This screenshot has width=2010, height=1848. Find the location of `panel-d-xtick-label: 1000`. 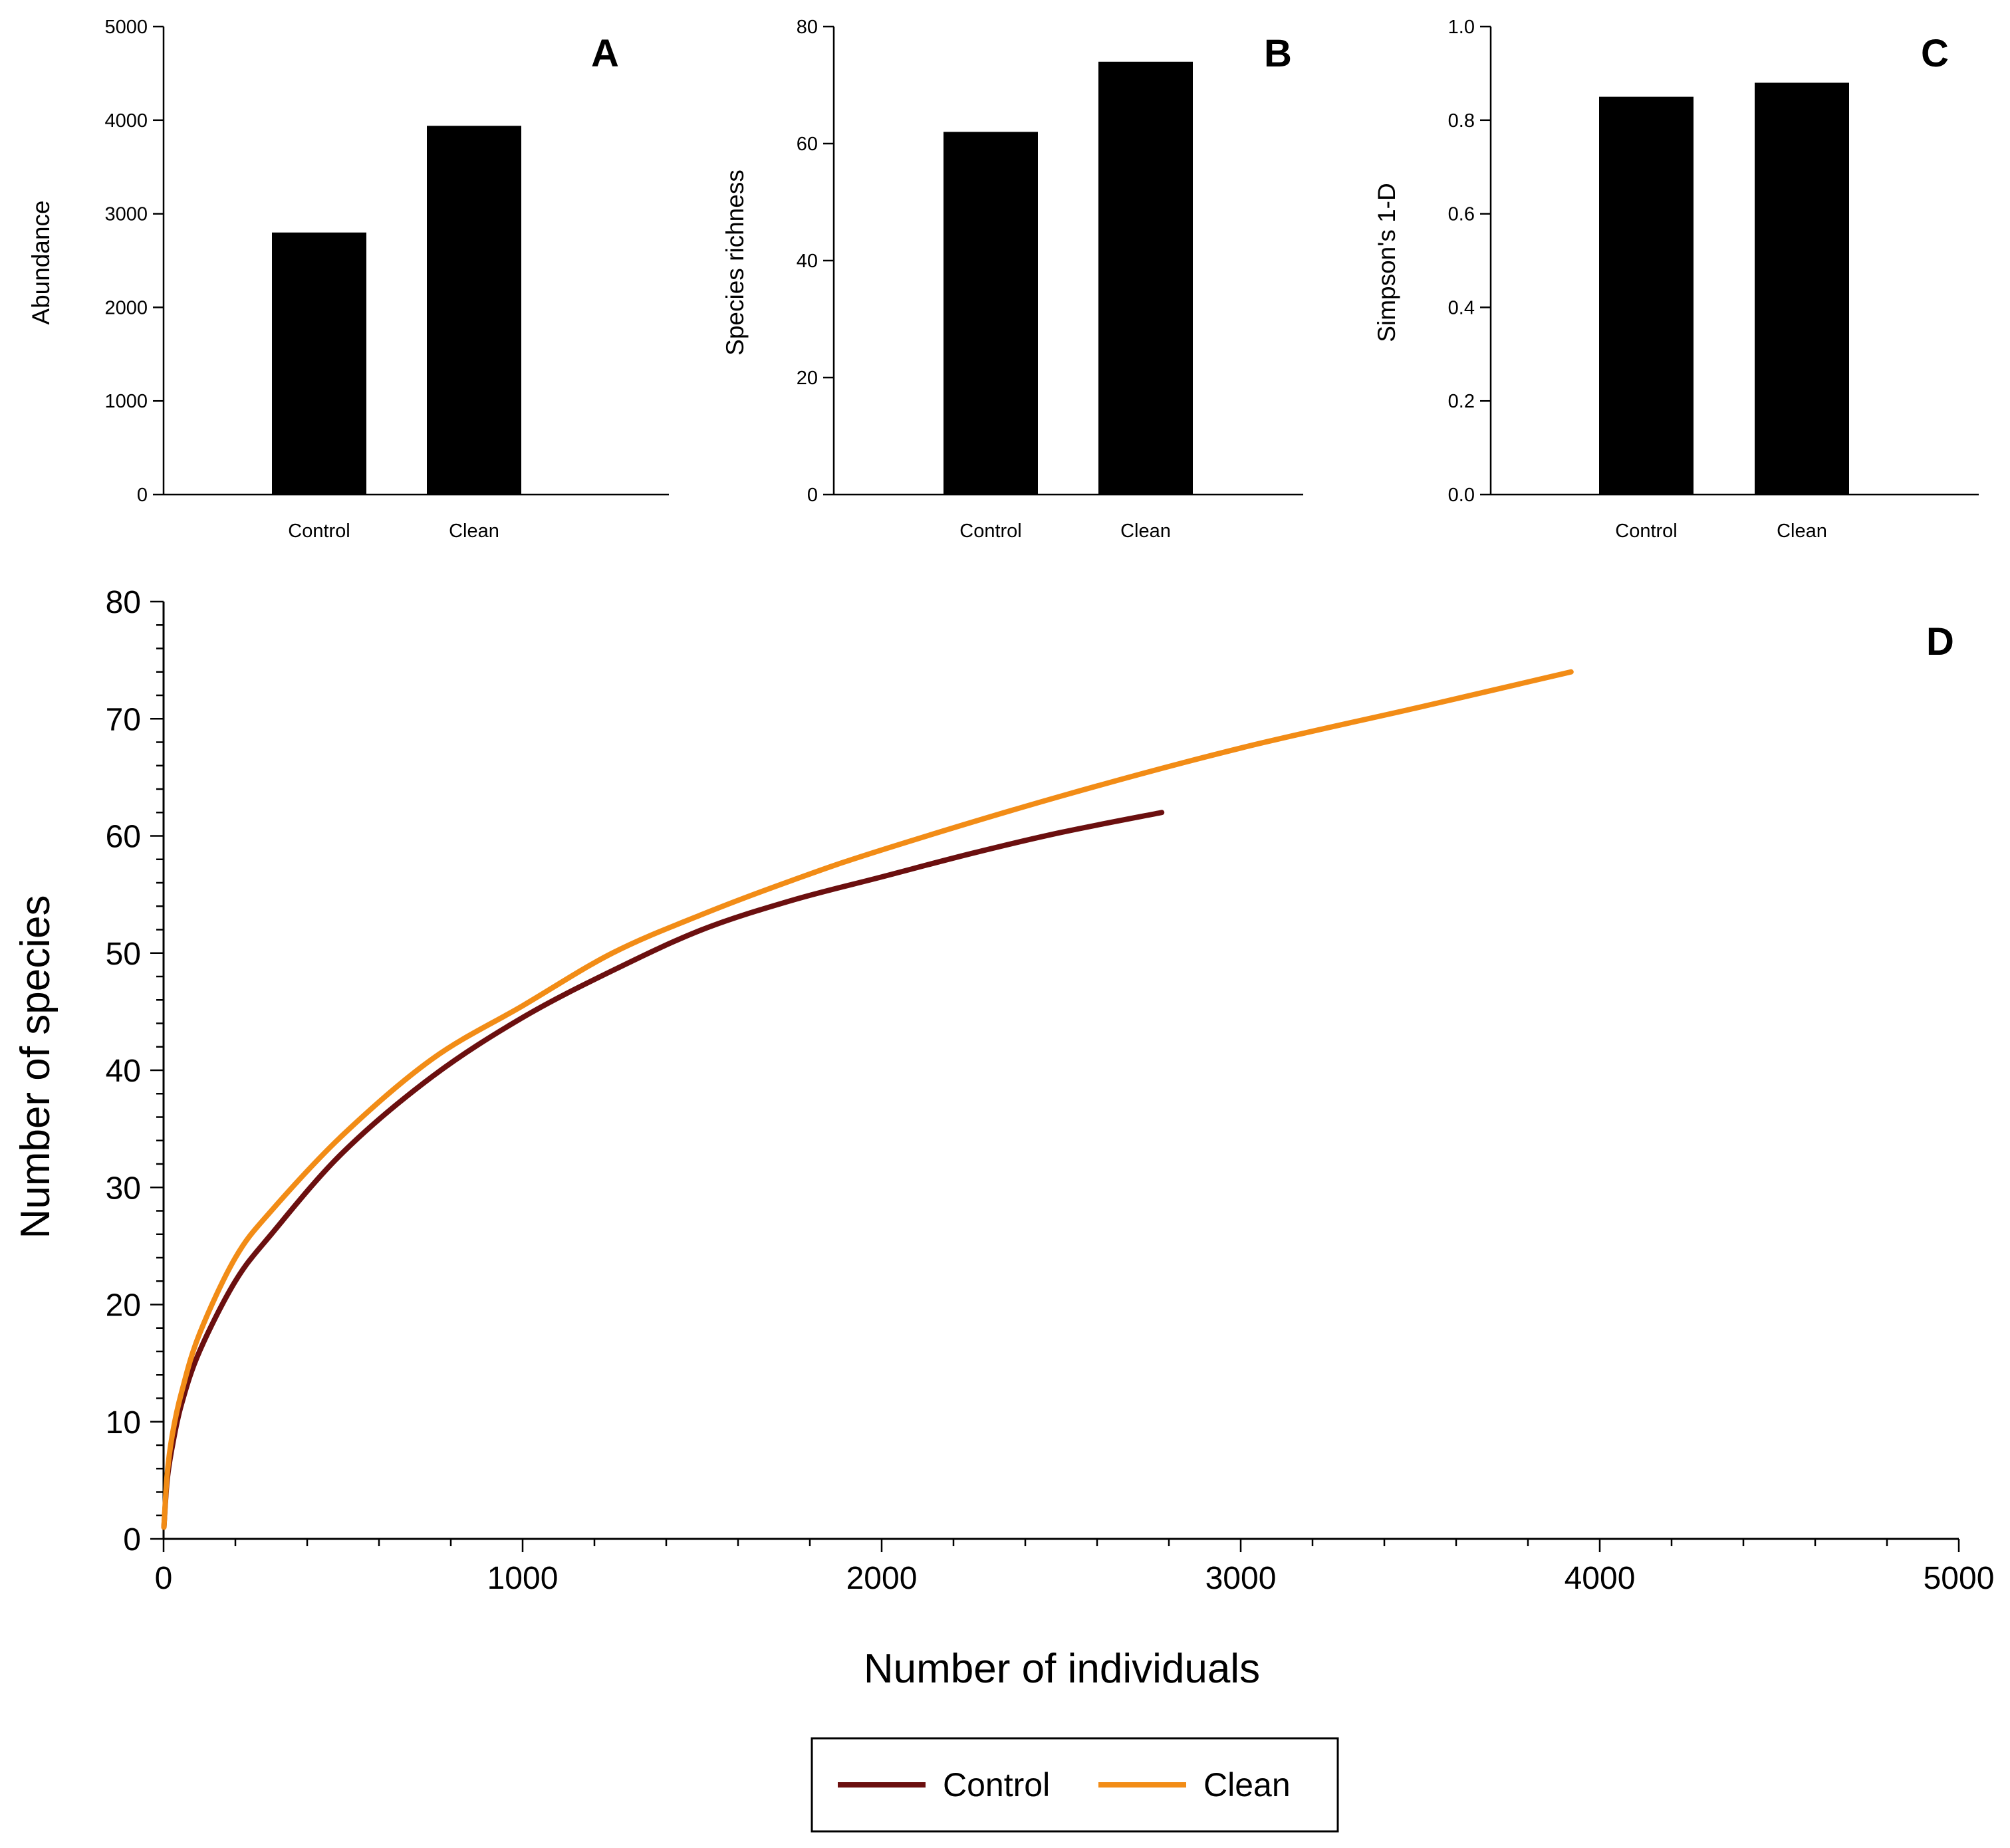

panel-d-xtick-label: 1000 is located at coordinates (523, 1579).